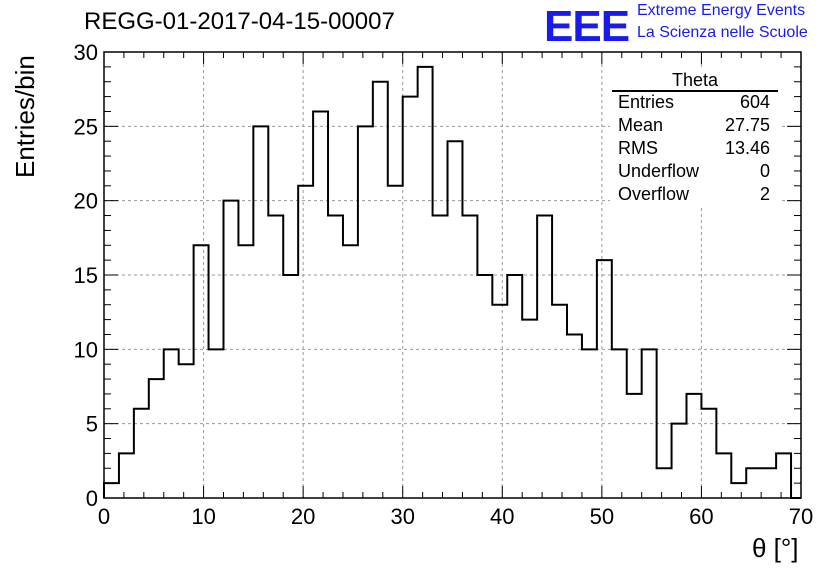  I want to click on stats-row-rms: RMS 13.46, so click(694, 149).